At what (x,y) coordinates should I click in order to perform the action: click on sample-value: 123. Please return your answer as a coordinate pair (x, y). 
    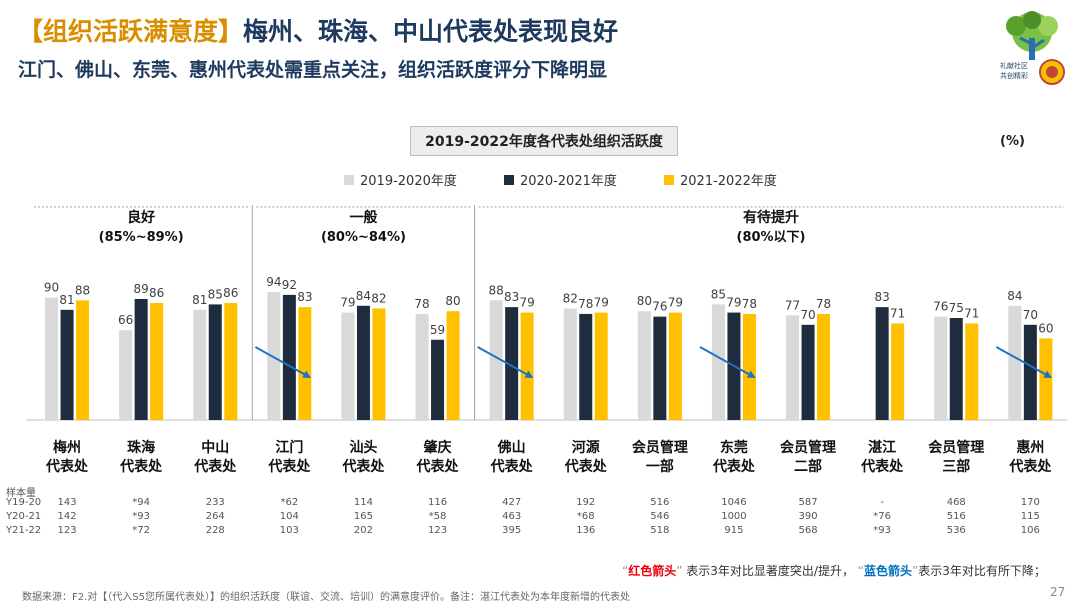
    Looking at the image, I should click on (438, 530).